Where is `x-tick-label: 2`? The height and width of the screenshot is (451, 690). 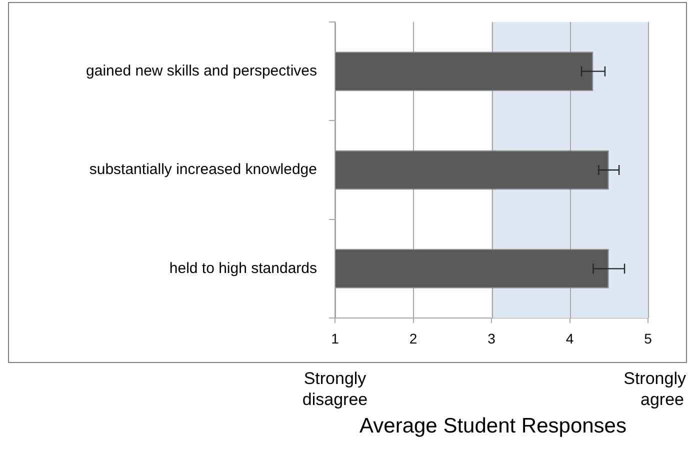
x-tick-label: 2 is located at coordinates (413, 338).